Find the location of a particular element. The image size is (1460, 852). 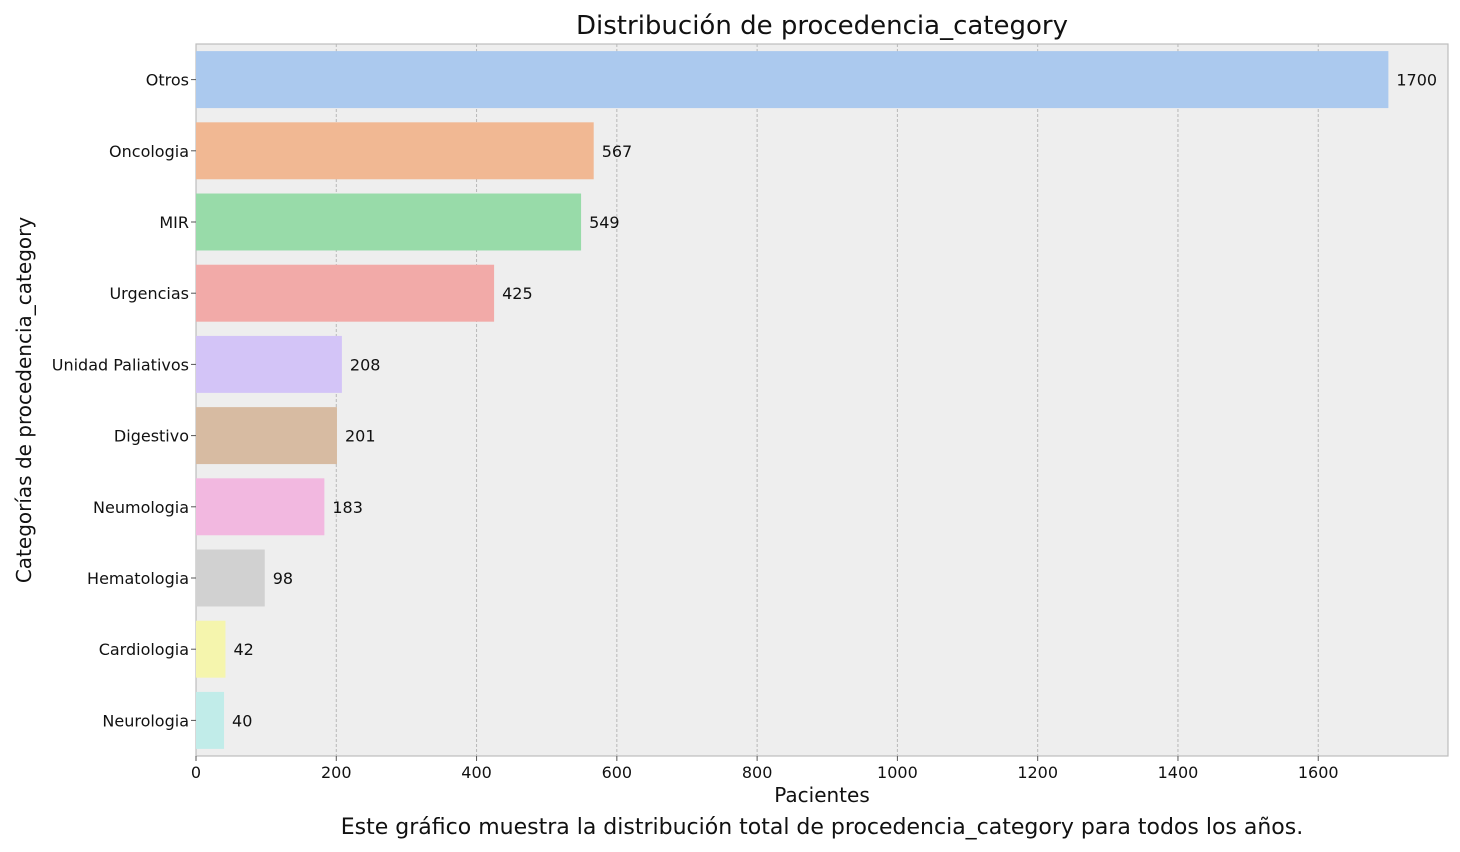

y-tick-label: Cardiologia is located at coordinates (144, 649).